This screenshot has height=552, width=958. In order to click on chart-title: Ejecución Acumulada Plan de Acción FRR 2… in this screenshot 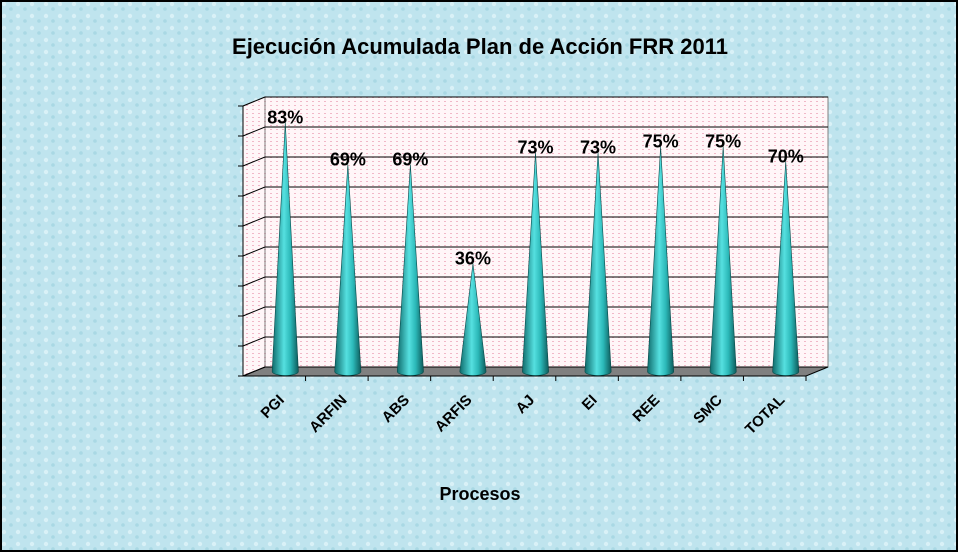, I will do `click(480, 46)`.